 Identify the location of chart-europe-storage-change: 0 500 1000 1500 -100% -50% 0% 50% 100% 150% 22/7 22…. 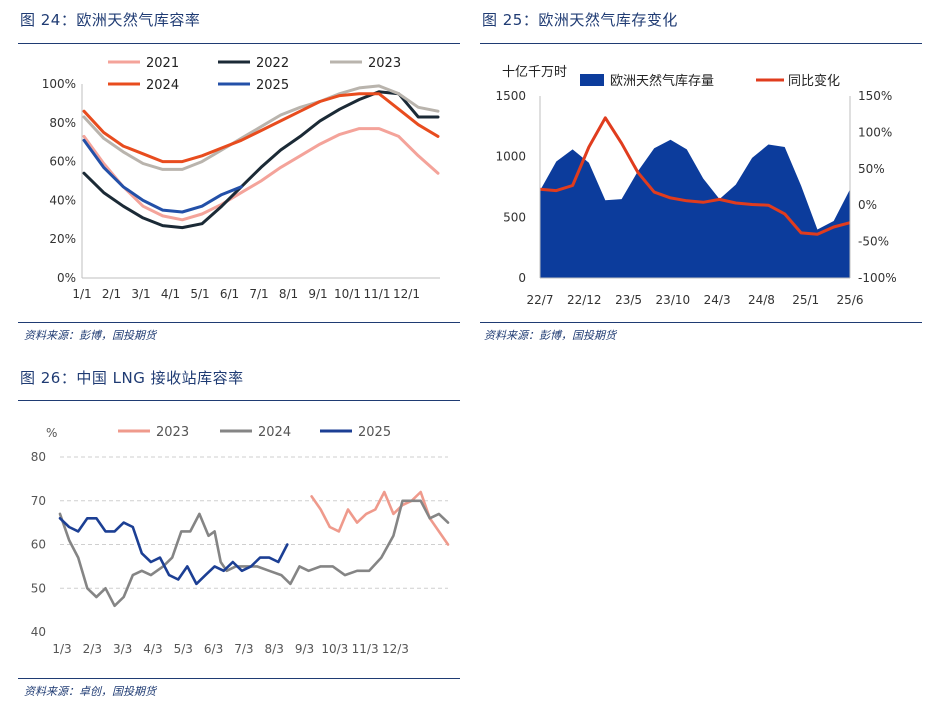
(696, 186).